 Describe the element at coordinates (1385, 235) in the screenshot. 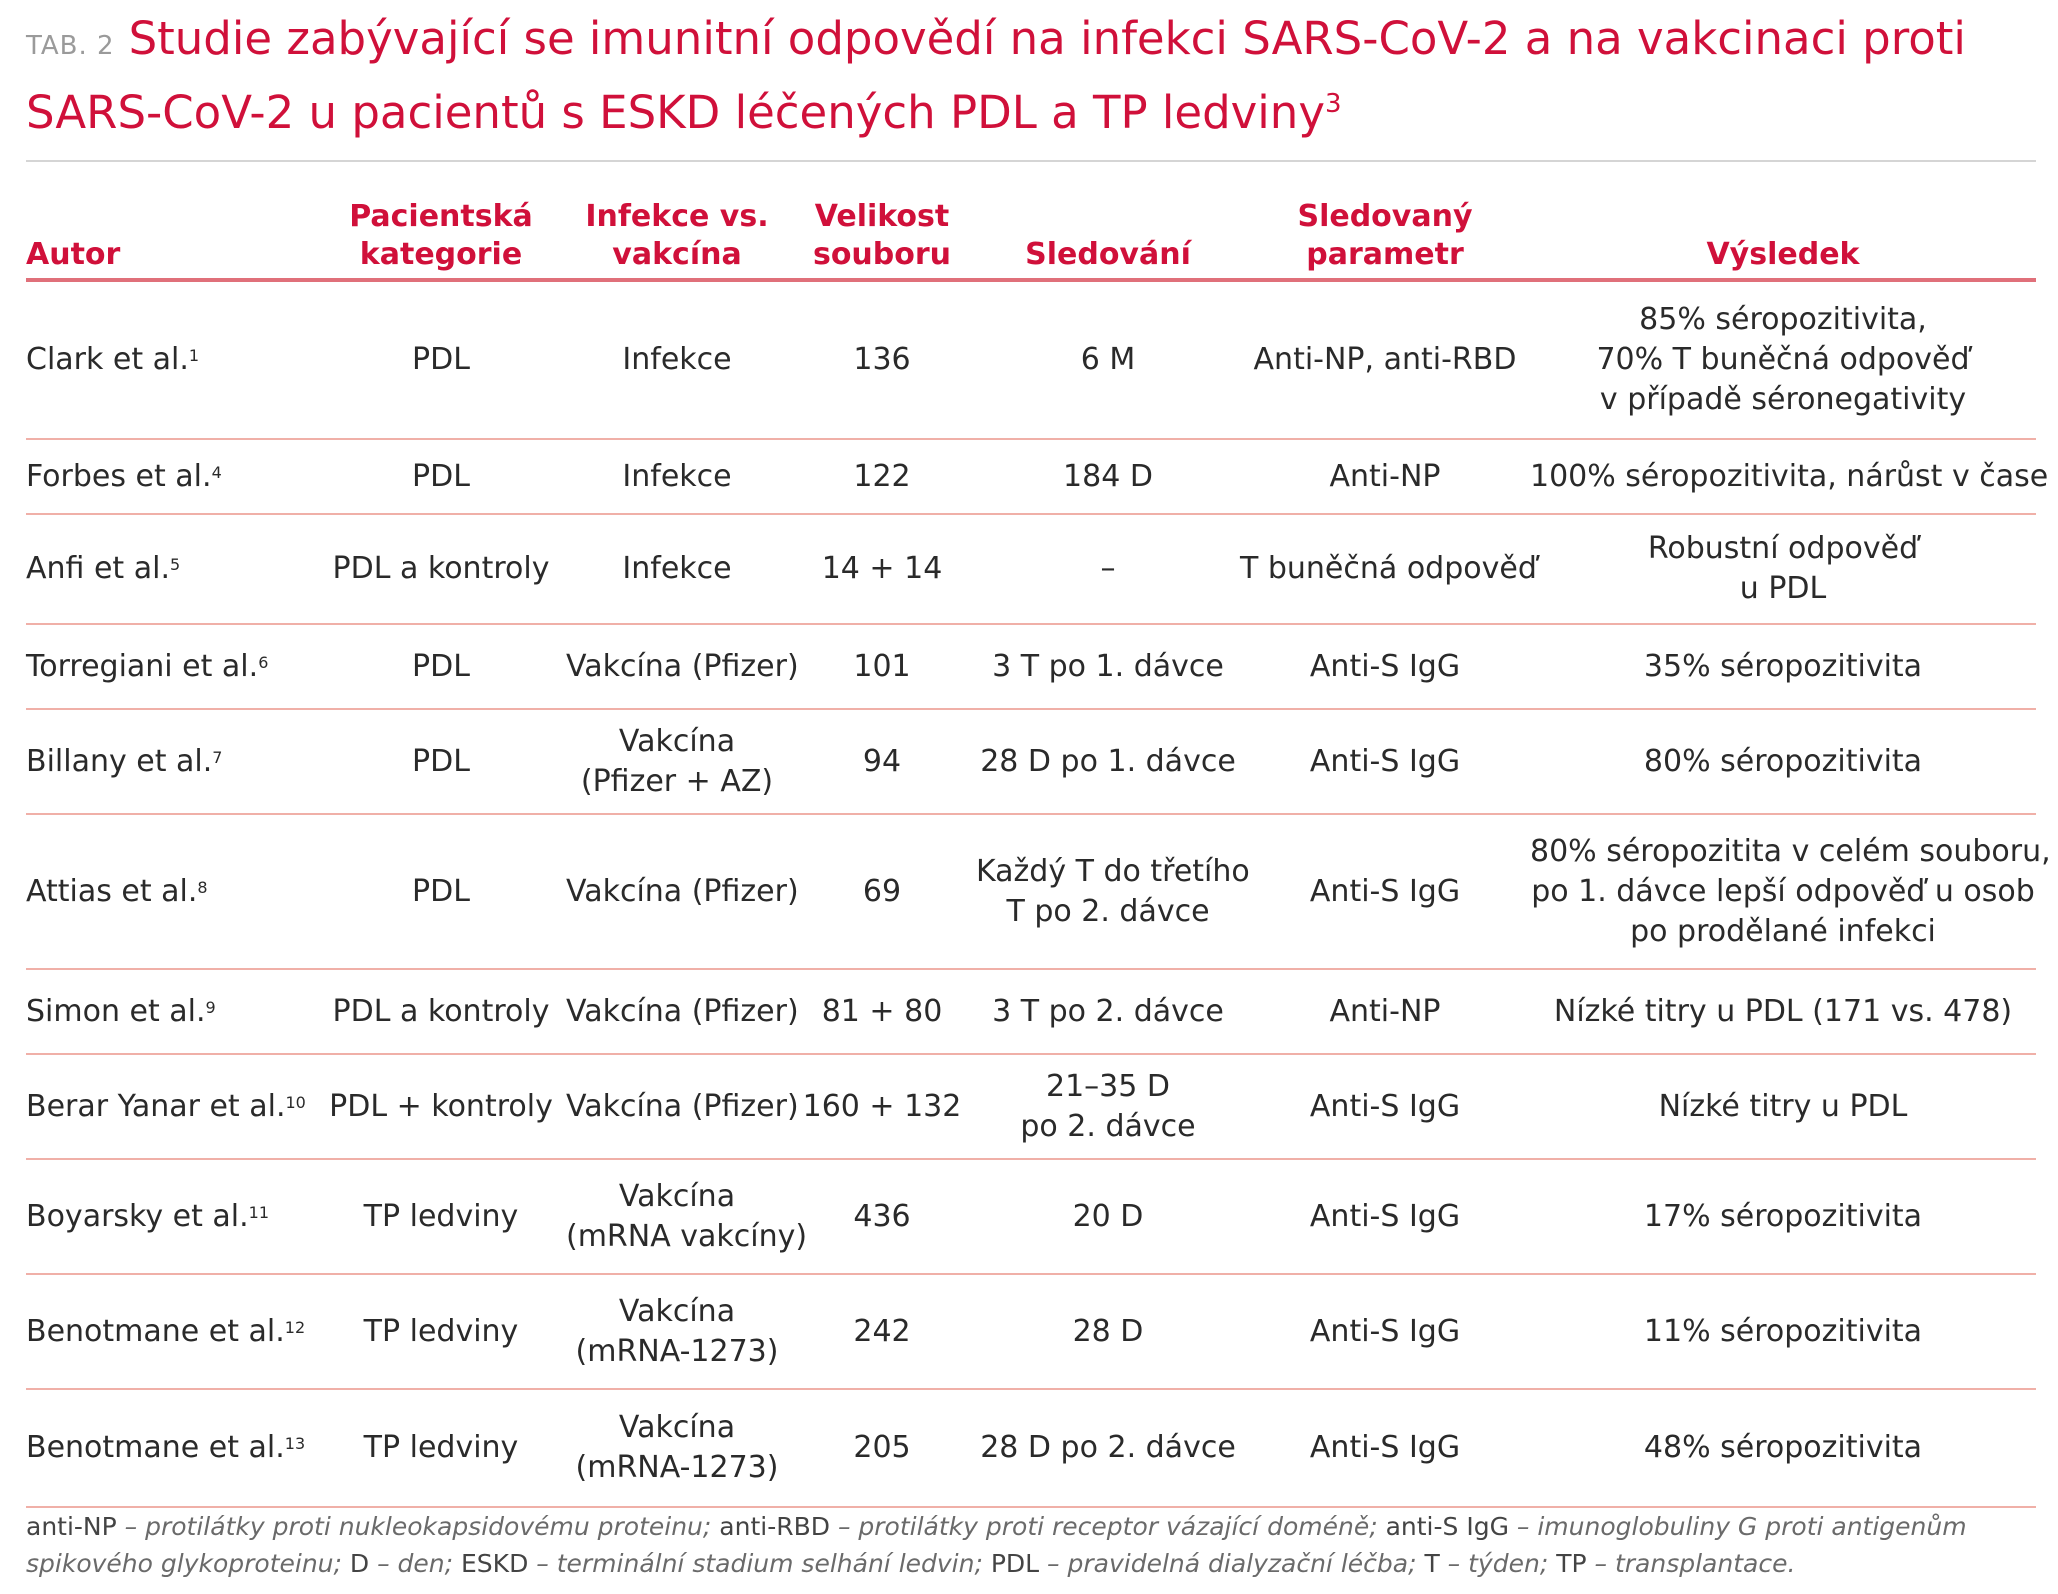

I see `header-parametr: Sledovaný parametr` at that location.